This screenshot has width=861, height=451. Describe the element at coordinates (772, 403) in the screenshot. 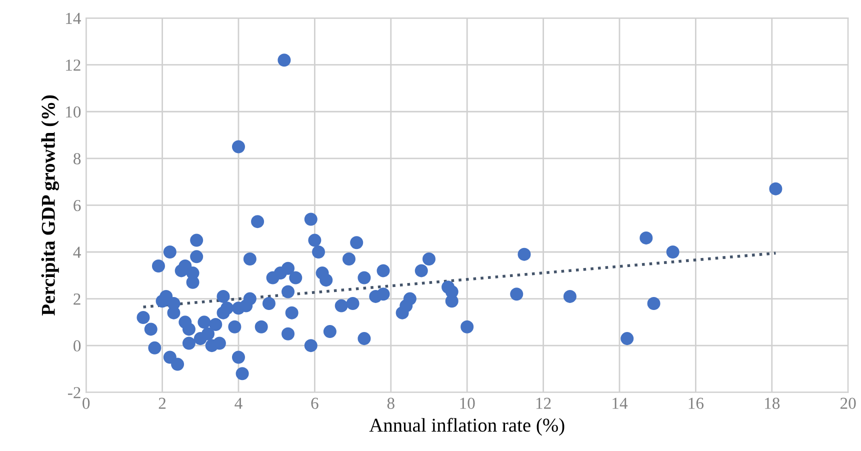

I see `x-tick-label: 18` at that location.